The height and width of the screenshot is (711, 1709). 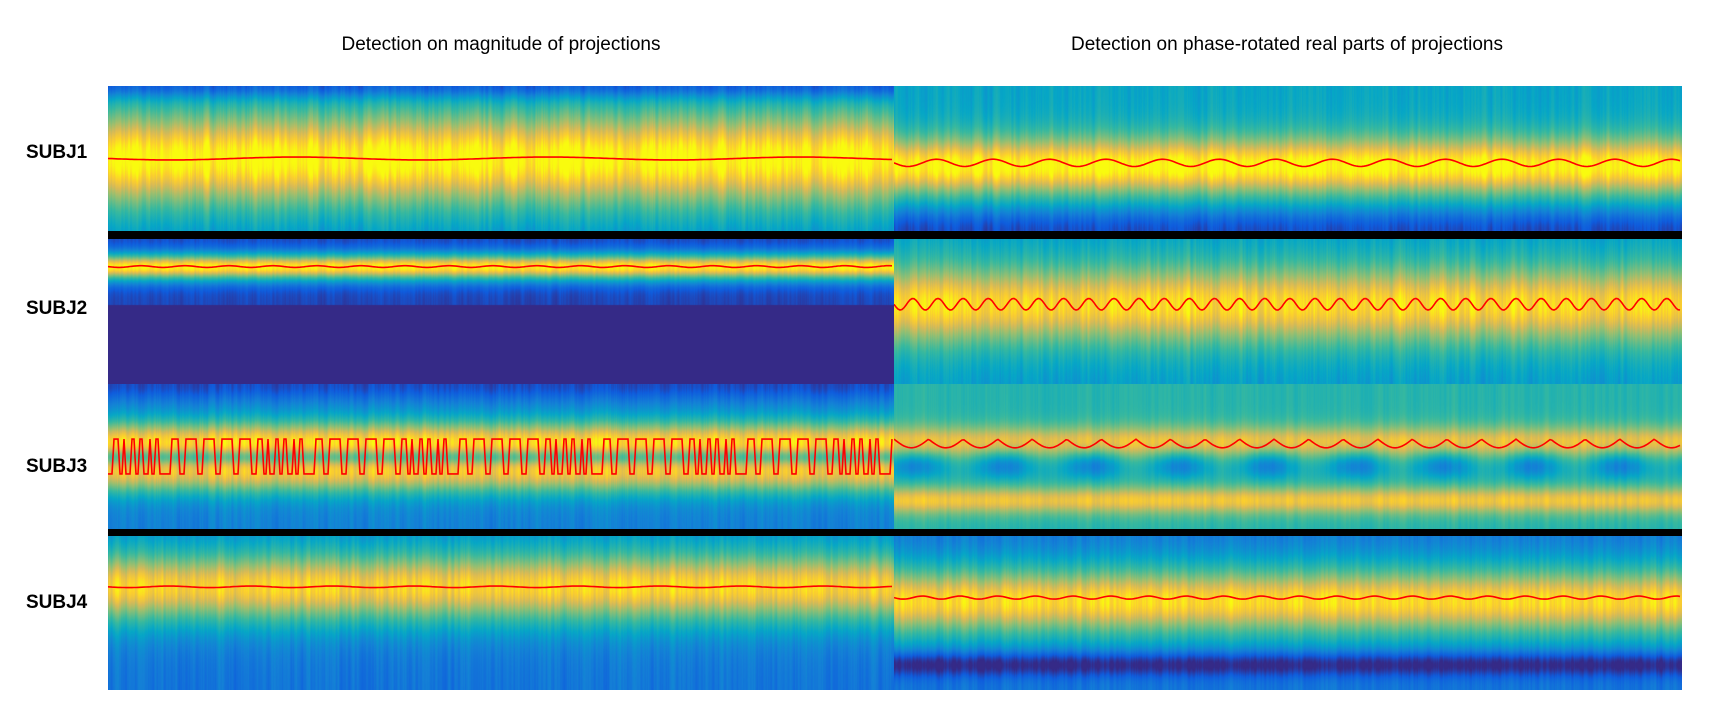 I want to click on detection-line-subj1-phase-rotated, so click(x=1287, y=163).